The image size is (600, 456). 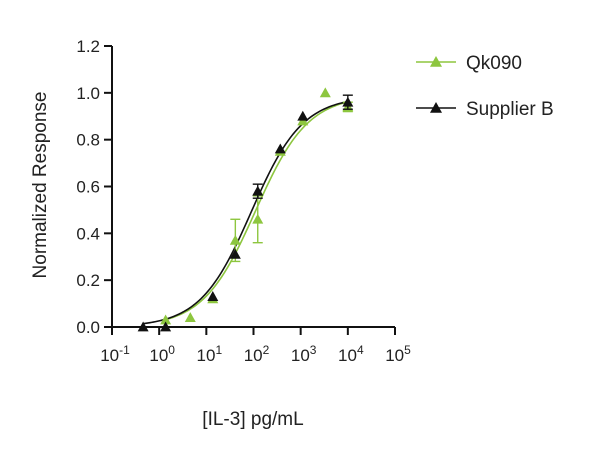 What do you see at coordinates (88, 233) in the screenshot?
I see `y-tick-label: 0.4` at bounding box center [88, 233].